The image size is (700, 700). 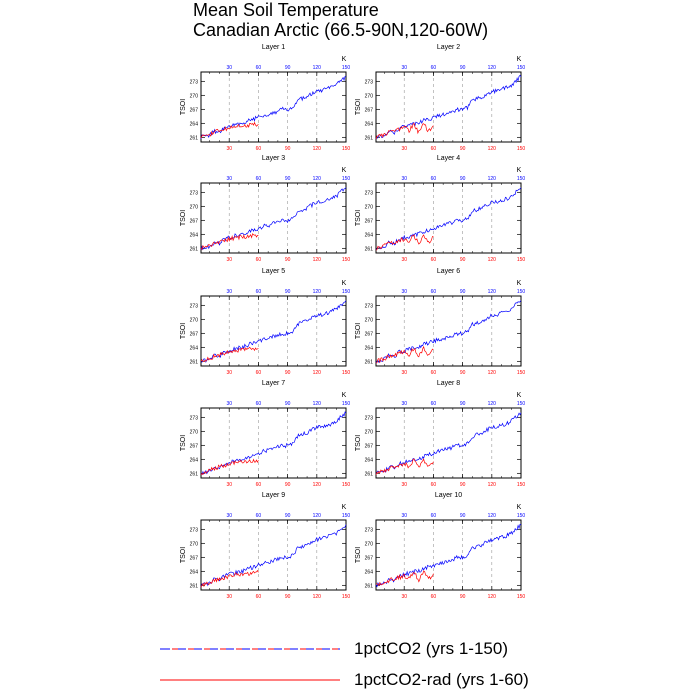 I want to click on legend-label-1pctco2-rad: 1pctCO2-rad (yrs 1-60), so click(x=441, y=679).